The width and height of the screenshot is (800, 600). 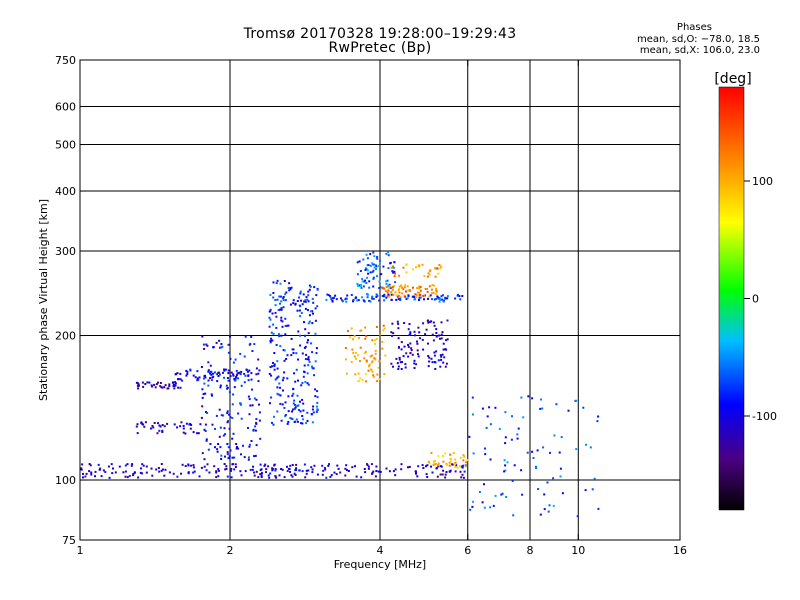 I want to click on x-tick-label: 10, so click(x=578, y=550).